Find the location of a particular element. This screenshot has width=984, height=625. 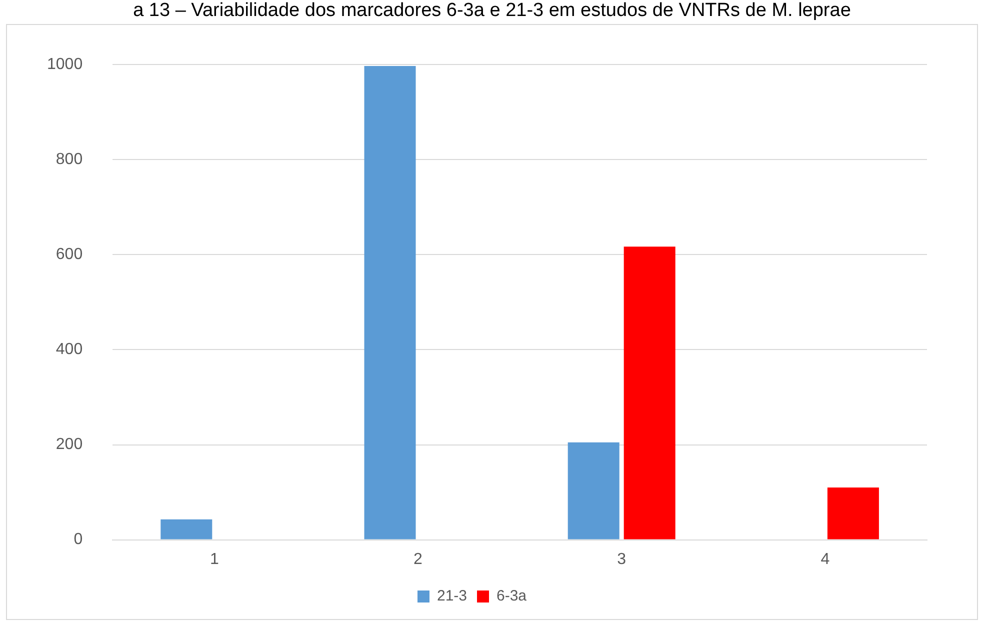

y-tick-label: 200 is located at coordinates (69, 445).